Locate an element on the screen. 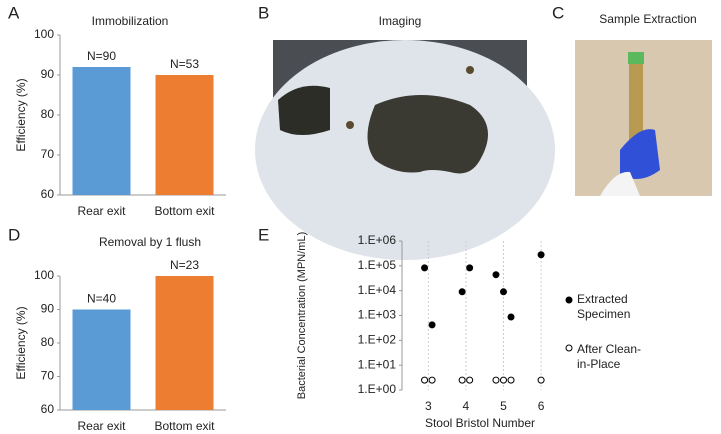 Image resolution: width=721 pixels, height=434 pixels. panel-title: Imaging is located at coordinates (400, 21).